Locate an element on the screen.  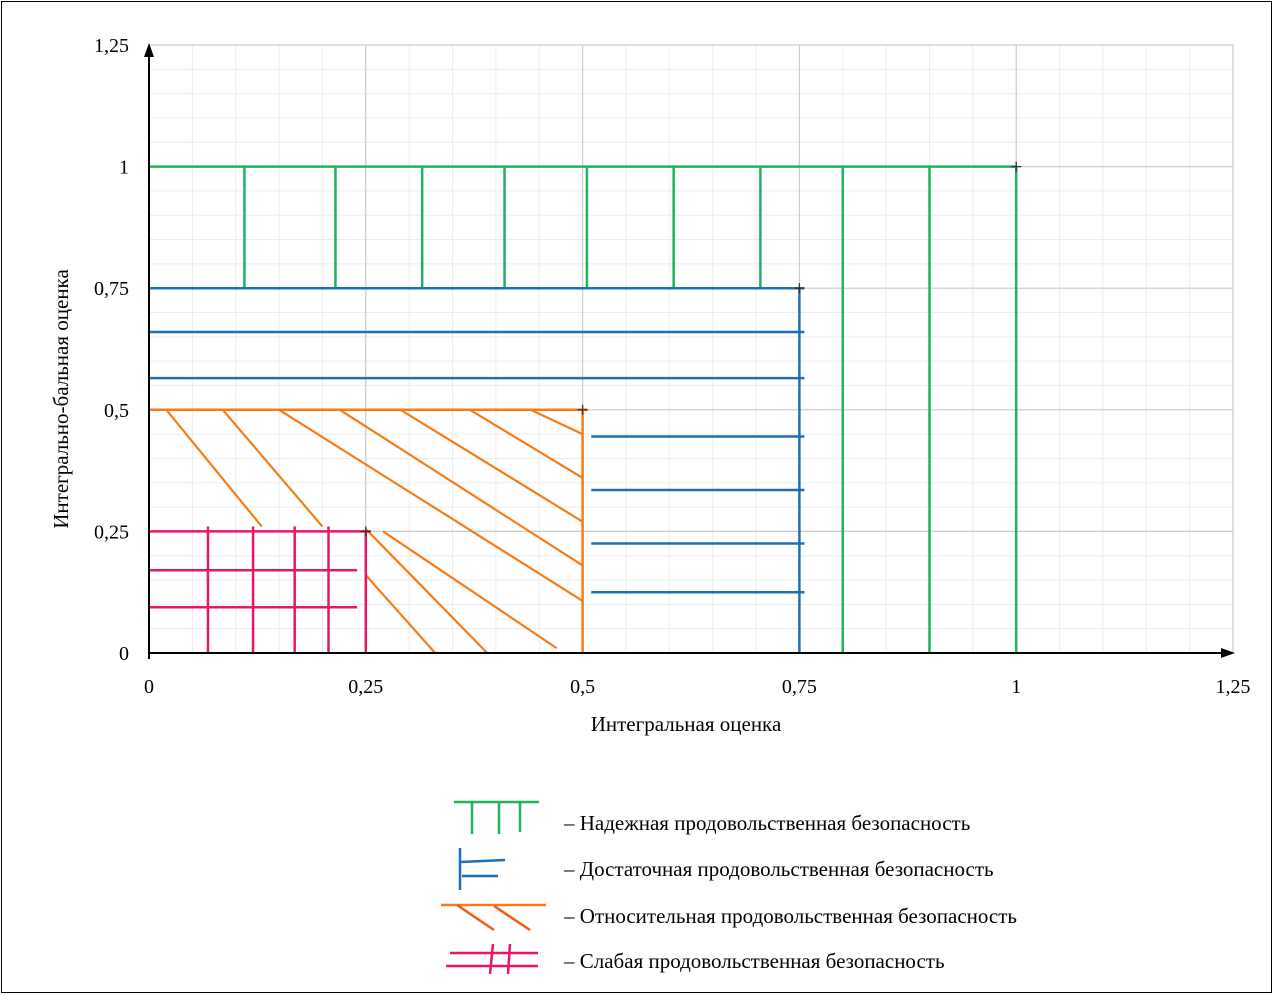
x-tick-label: 0,5 is located at coordinates (582, 687).